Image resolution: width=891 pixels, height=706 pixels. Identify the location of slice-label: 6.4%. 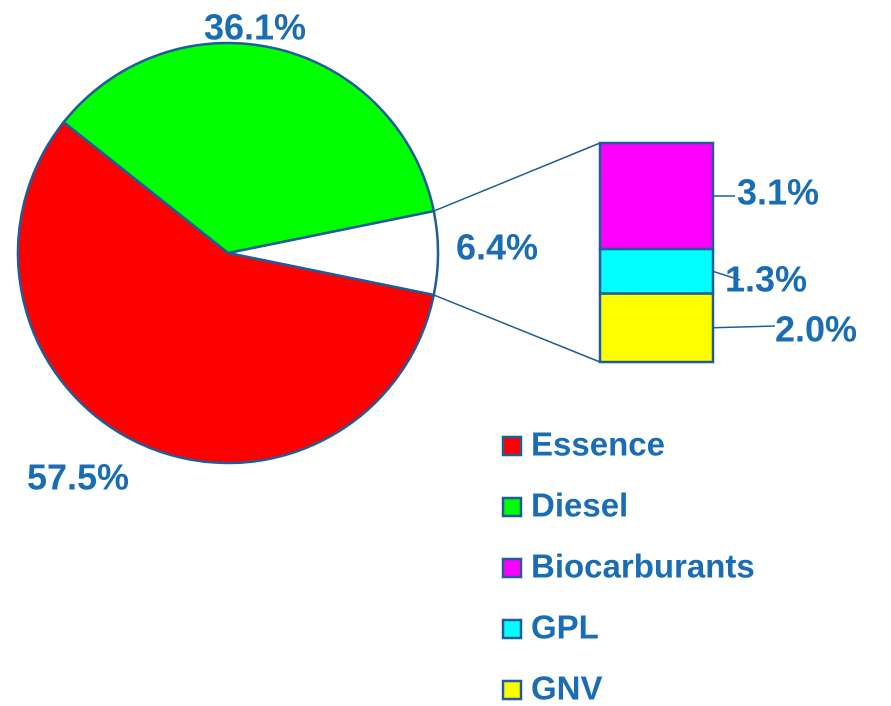
(497, 247).